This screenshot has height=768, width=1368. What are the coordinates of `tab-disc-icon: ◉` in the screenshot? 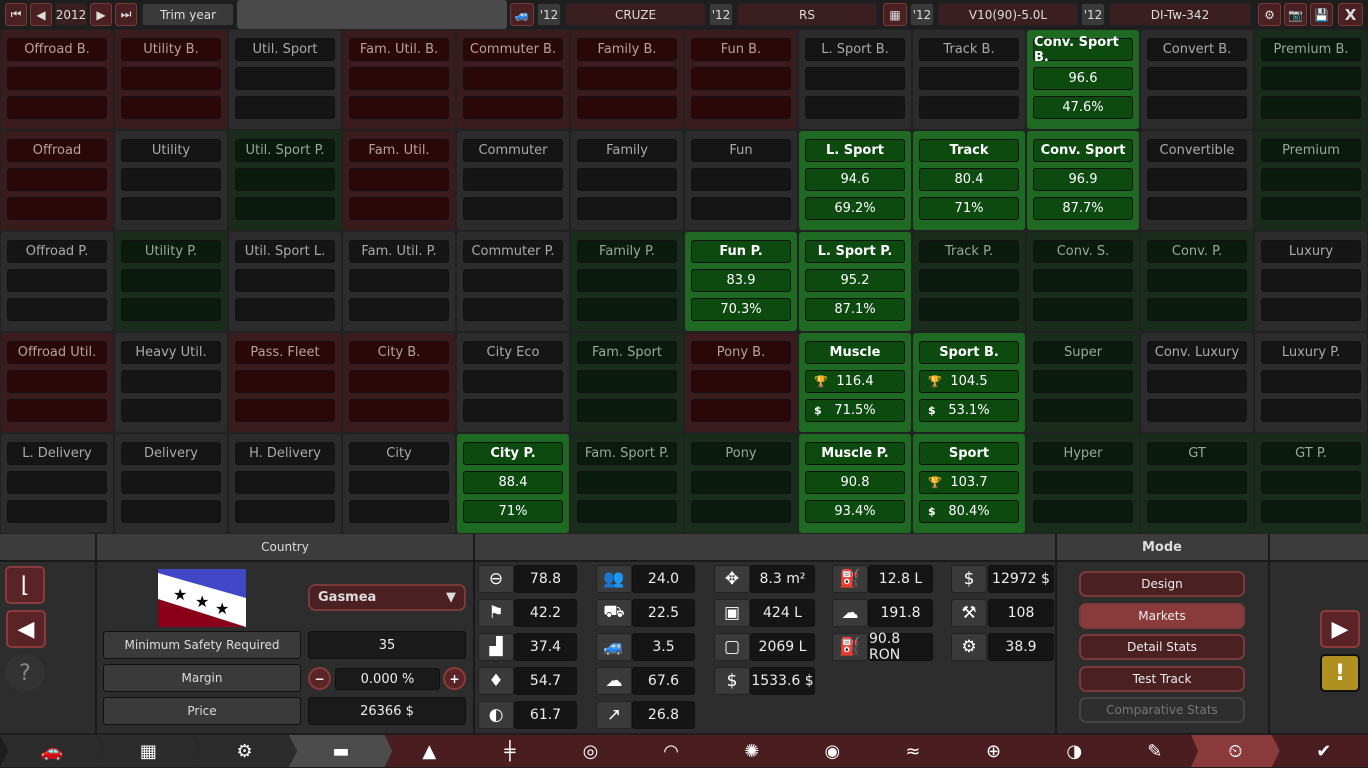 It's located at (832, 751).